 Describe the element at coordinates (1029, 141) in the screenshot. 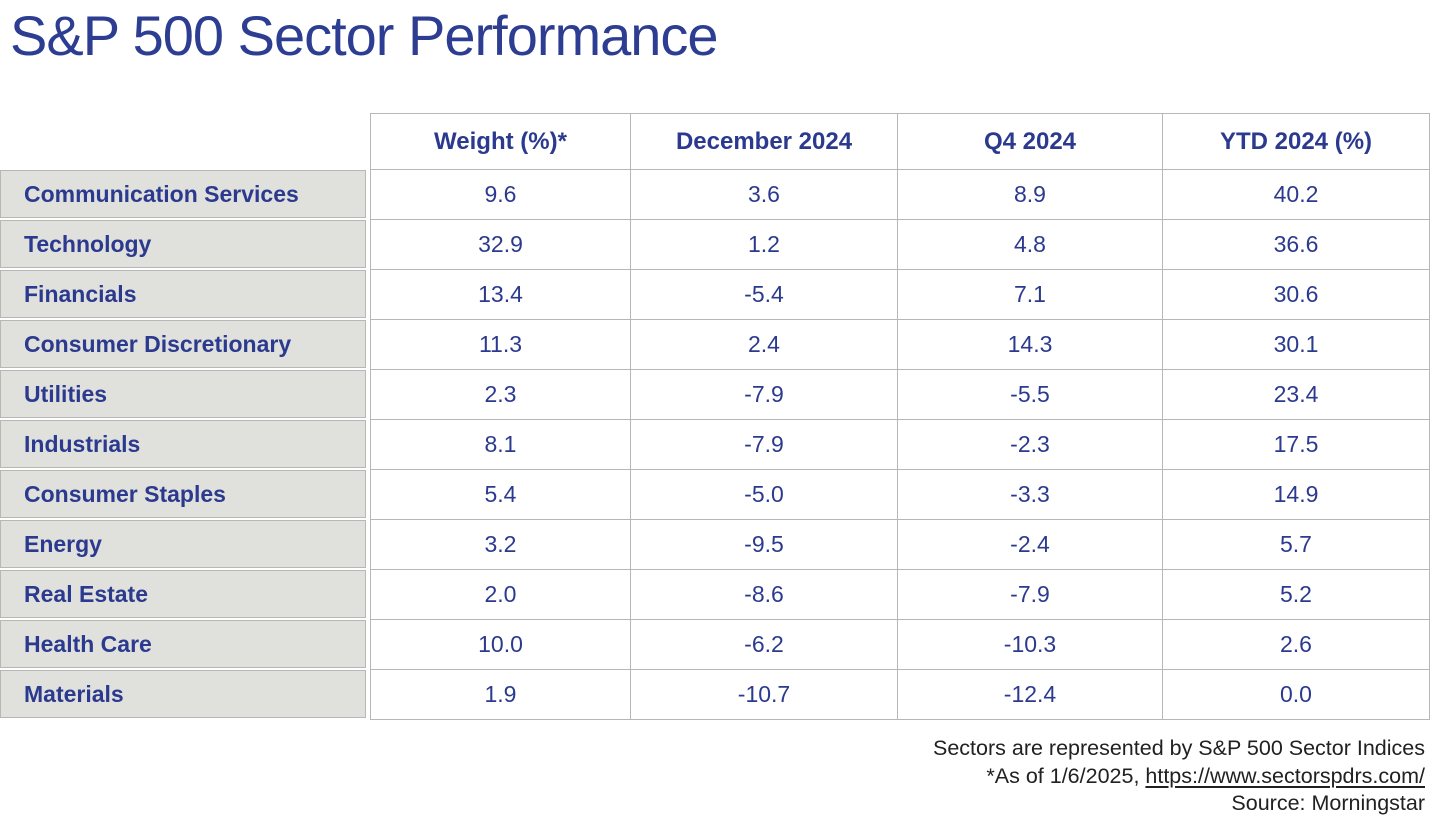

I see `column-header: Q4 2024` at that location.